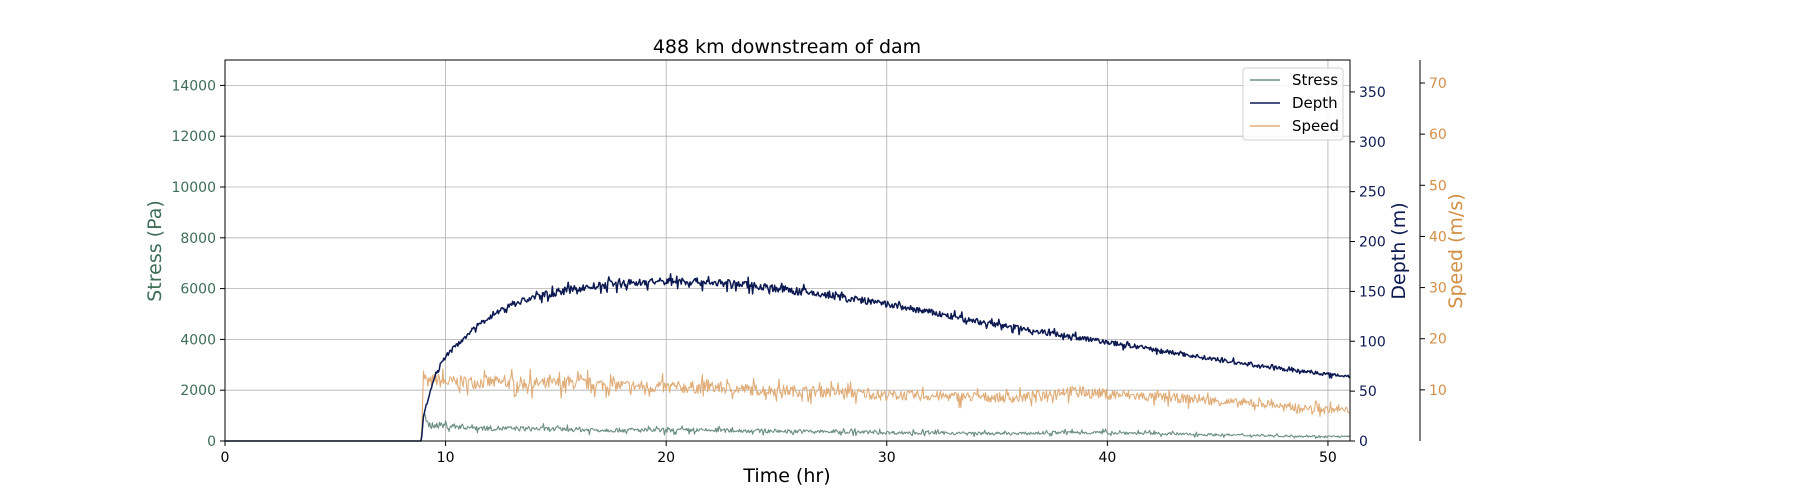 This screenshot has height=504, width=1800. Describe the element at coordinates (1438, 237) in the screenshot. I see `speed-tick-label: 40` at that location.